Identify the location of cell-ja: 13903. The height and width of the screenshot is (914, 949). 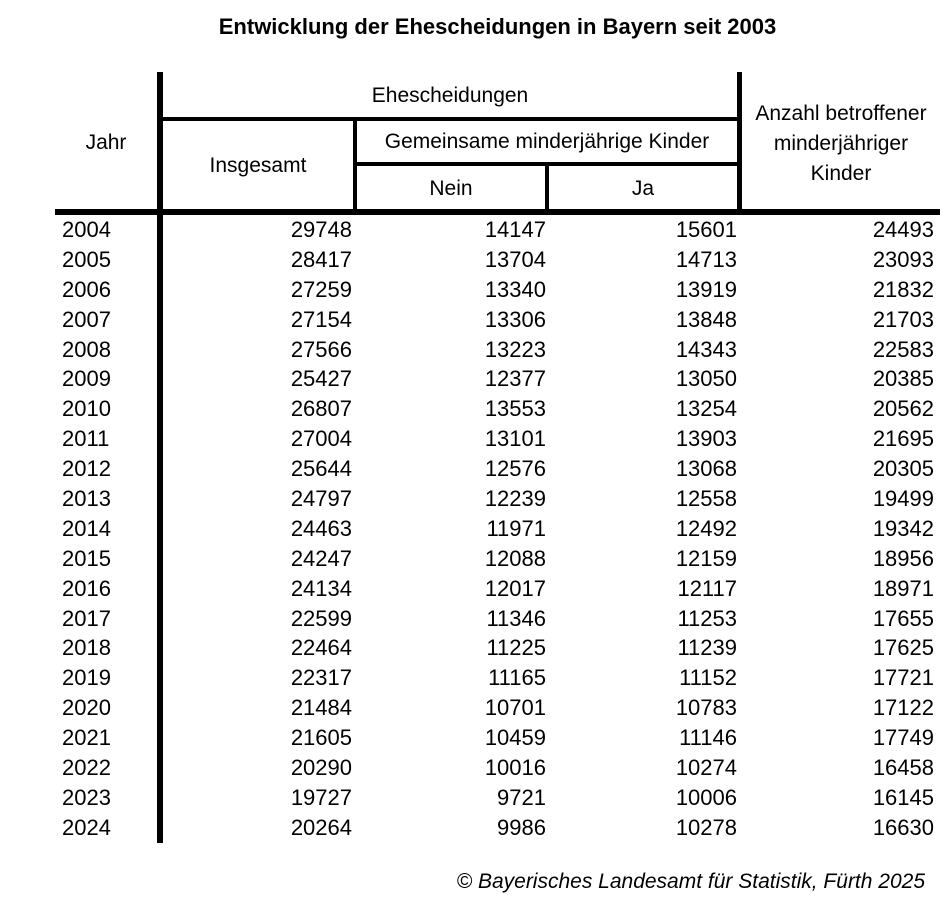
(706, 439).